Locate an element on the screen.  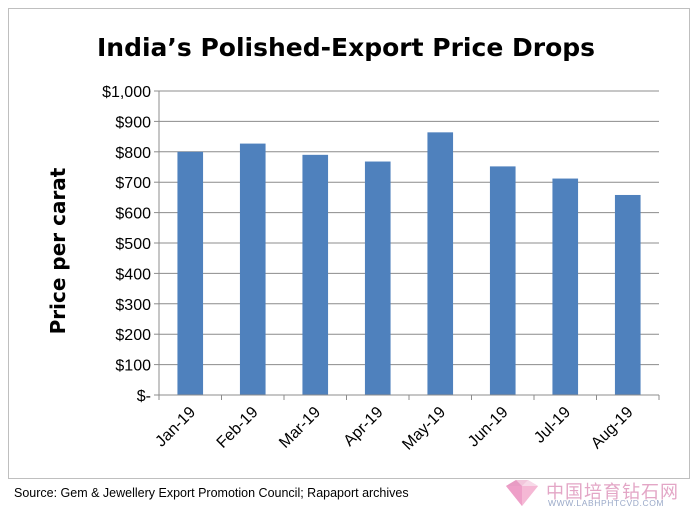
x-tick-label: May-19 is located at coordinates (424, 429).